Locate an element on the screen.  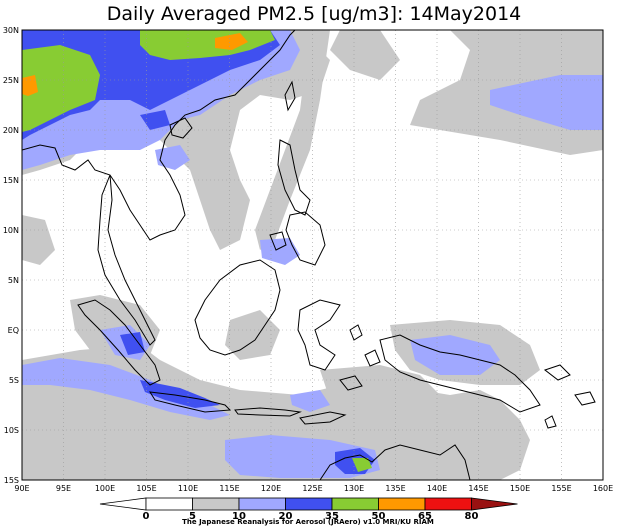
colorbar-label: 10 is located at coordinates (239, 516).